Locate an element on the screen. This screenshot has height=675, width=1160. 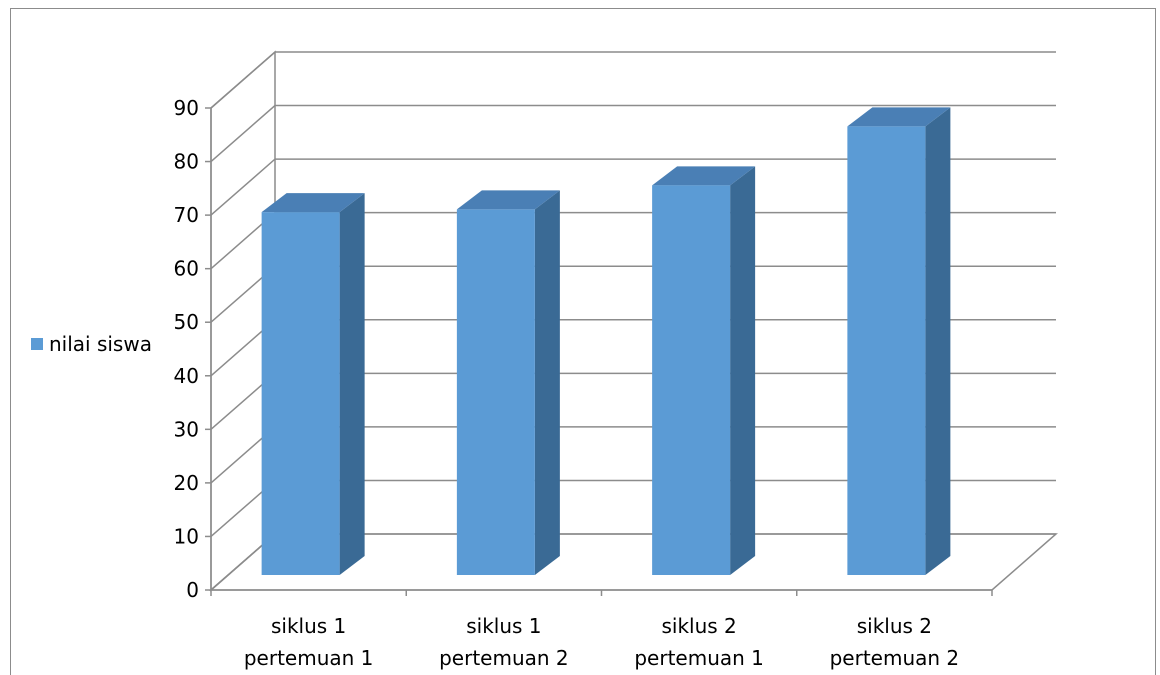
y-tick-label: 40 is located at coordinates (186, 376).